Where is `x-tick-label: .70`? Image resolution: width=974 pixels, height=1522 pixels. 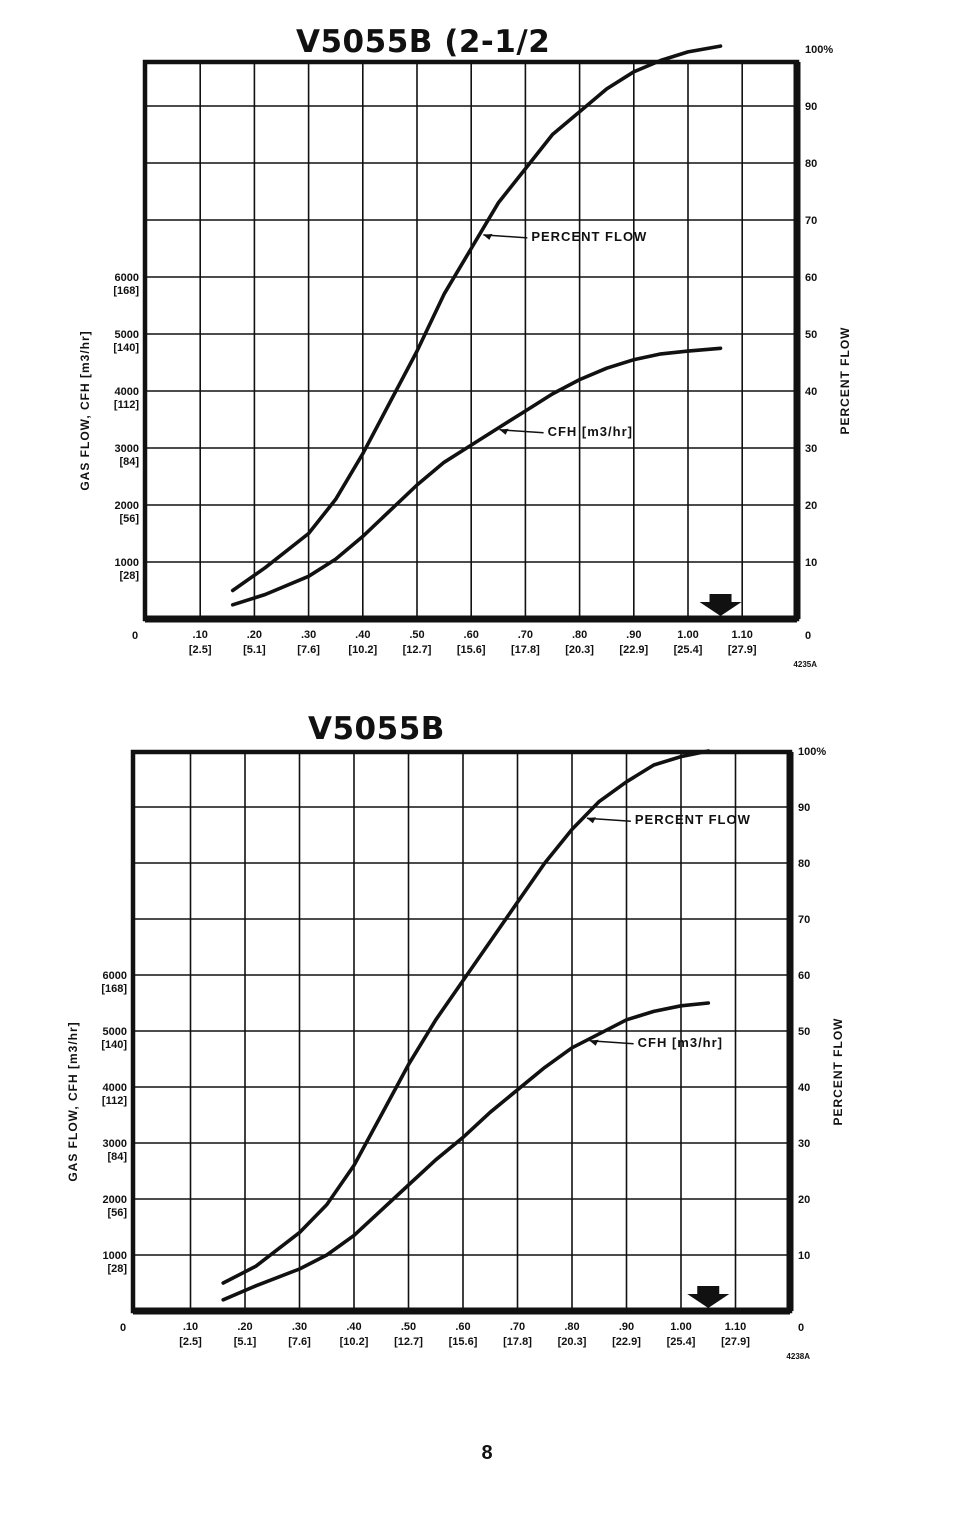
x-tick-label: .70 is located at coordinates (517, 1327).